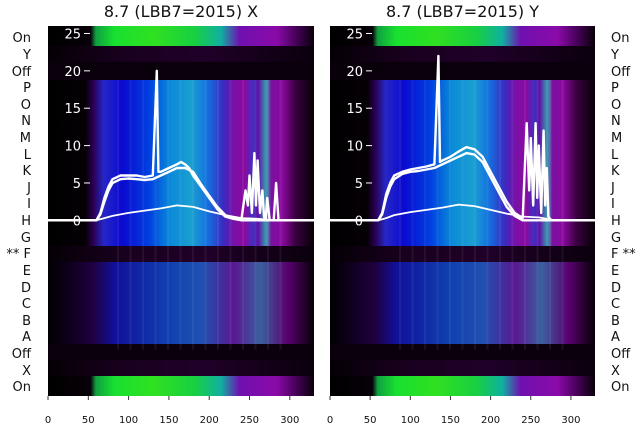 This screenshot has width=640, height=440. What do you see at coordinates (623, 254) in the screenshot?
I see `row-label: F **` at bounding box center [623, 254].